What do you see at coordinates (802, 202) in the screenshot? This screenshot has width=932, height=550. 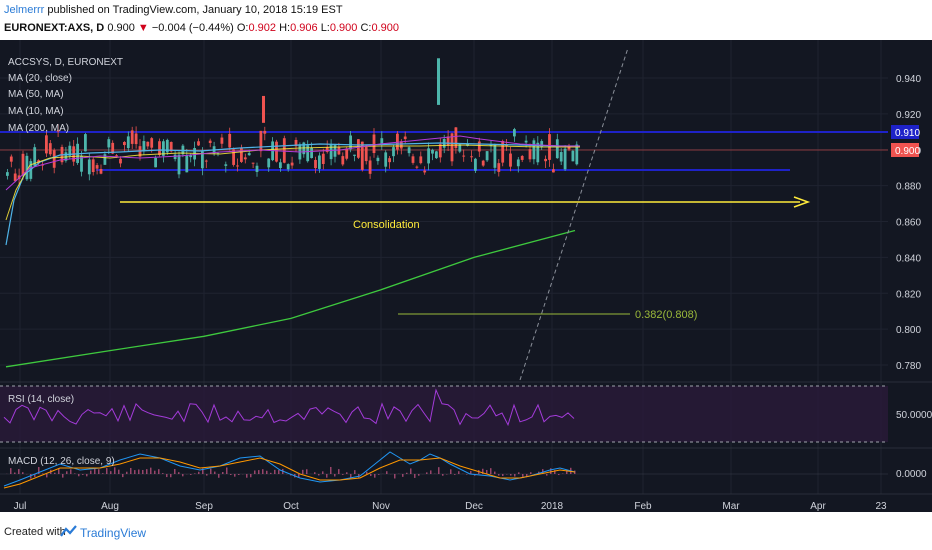 I see `arrow-head-icon` at bounding box center [802, 202].